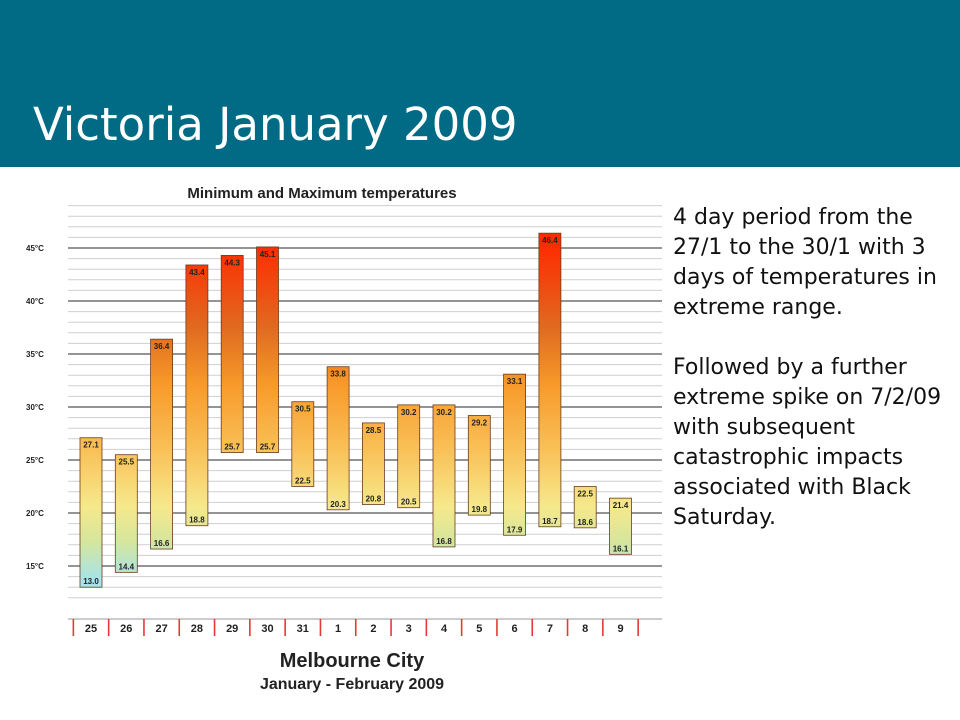  I want to click on x-tick-label: 31, so click(303, 629).